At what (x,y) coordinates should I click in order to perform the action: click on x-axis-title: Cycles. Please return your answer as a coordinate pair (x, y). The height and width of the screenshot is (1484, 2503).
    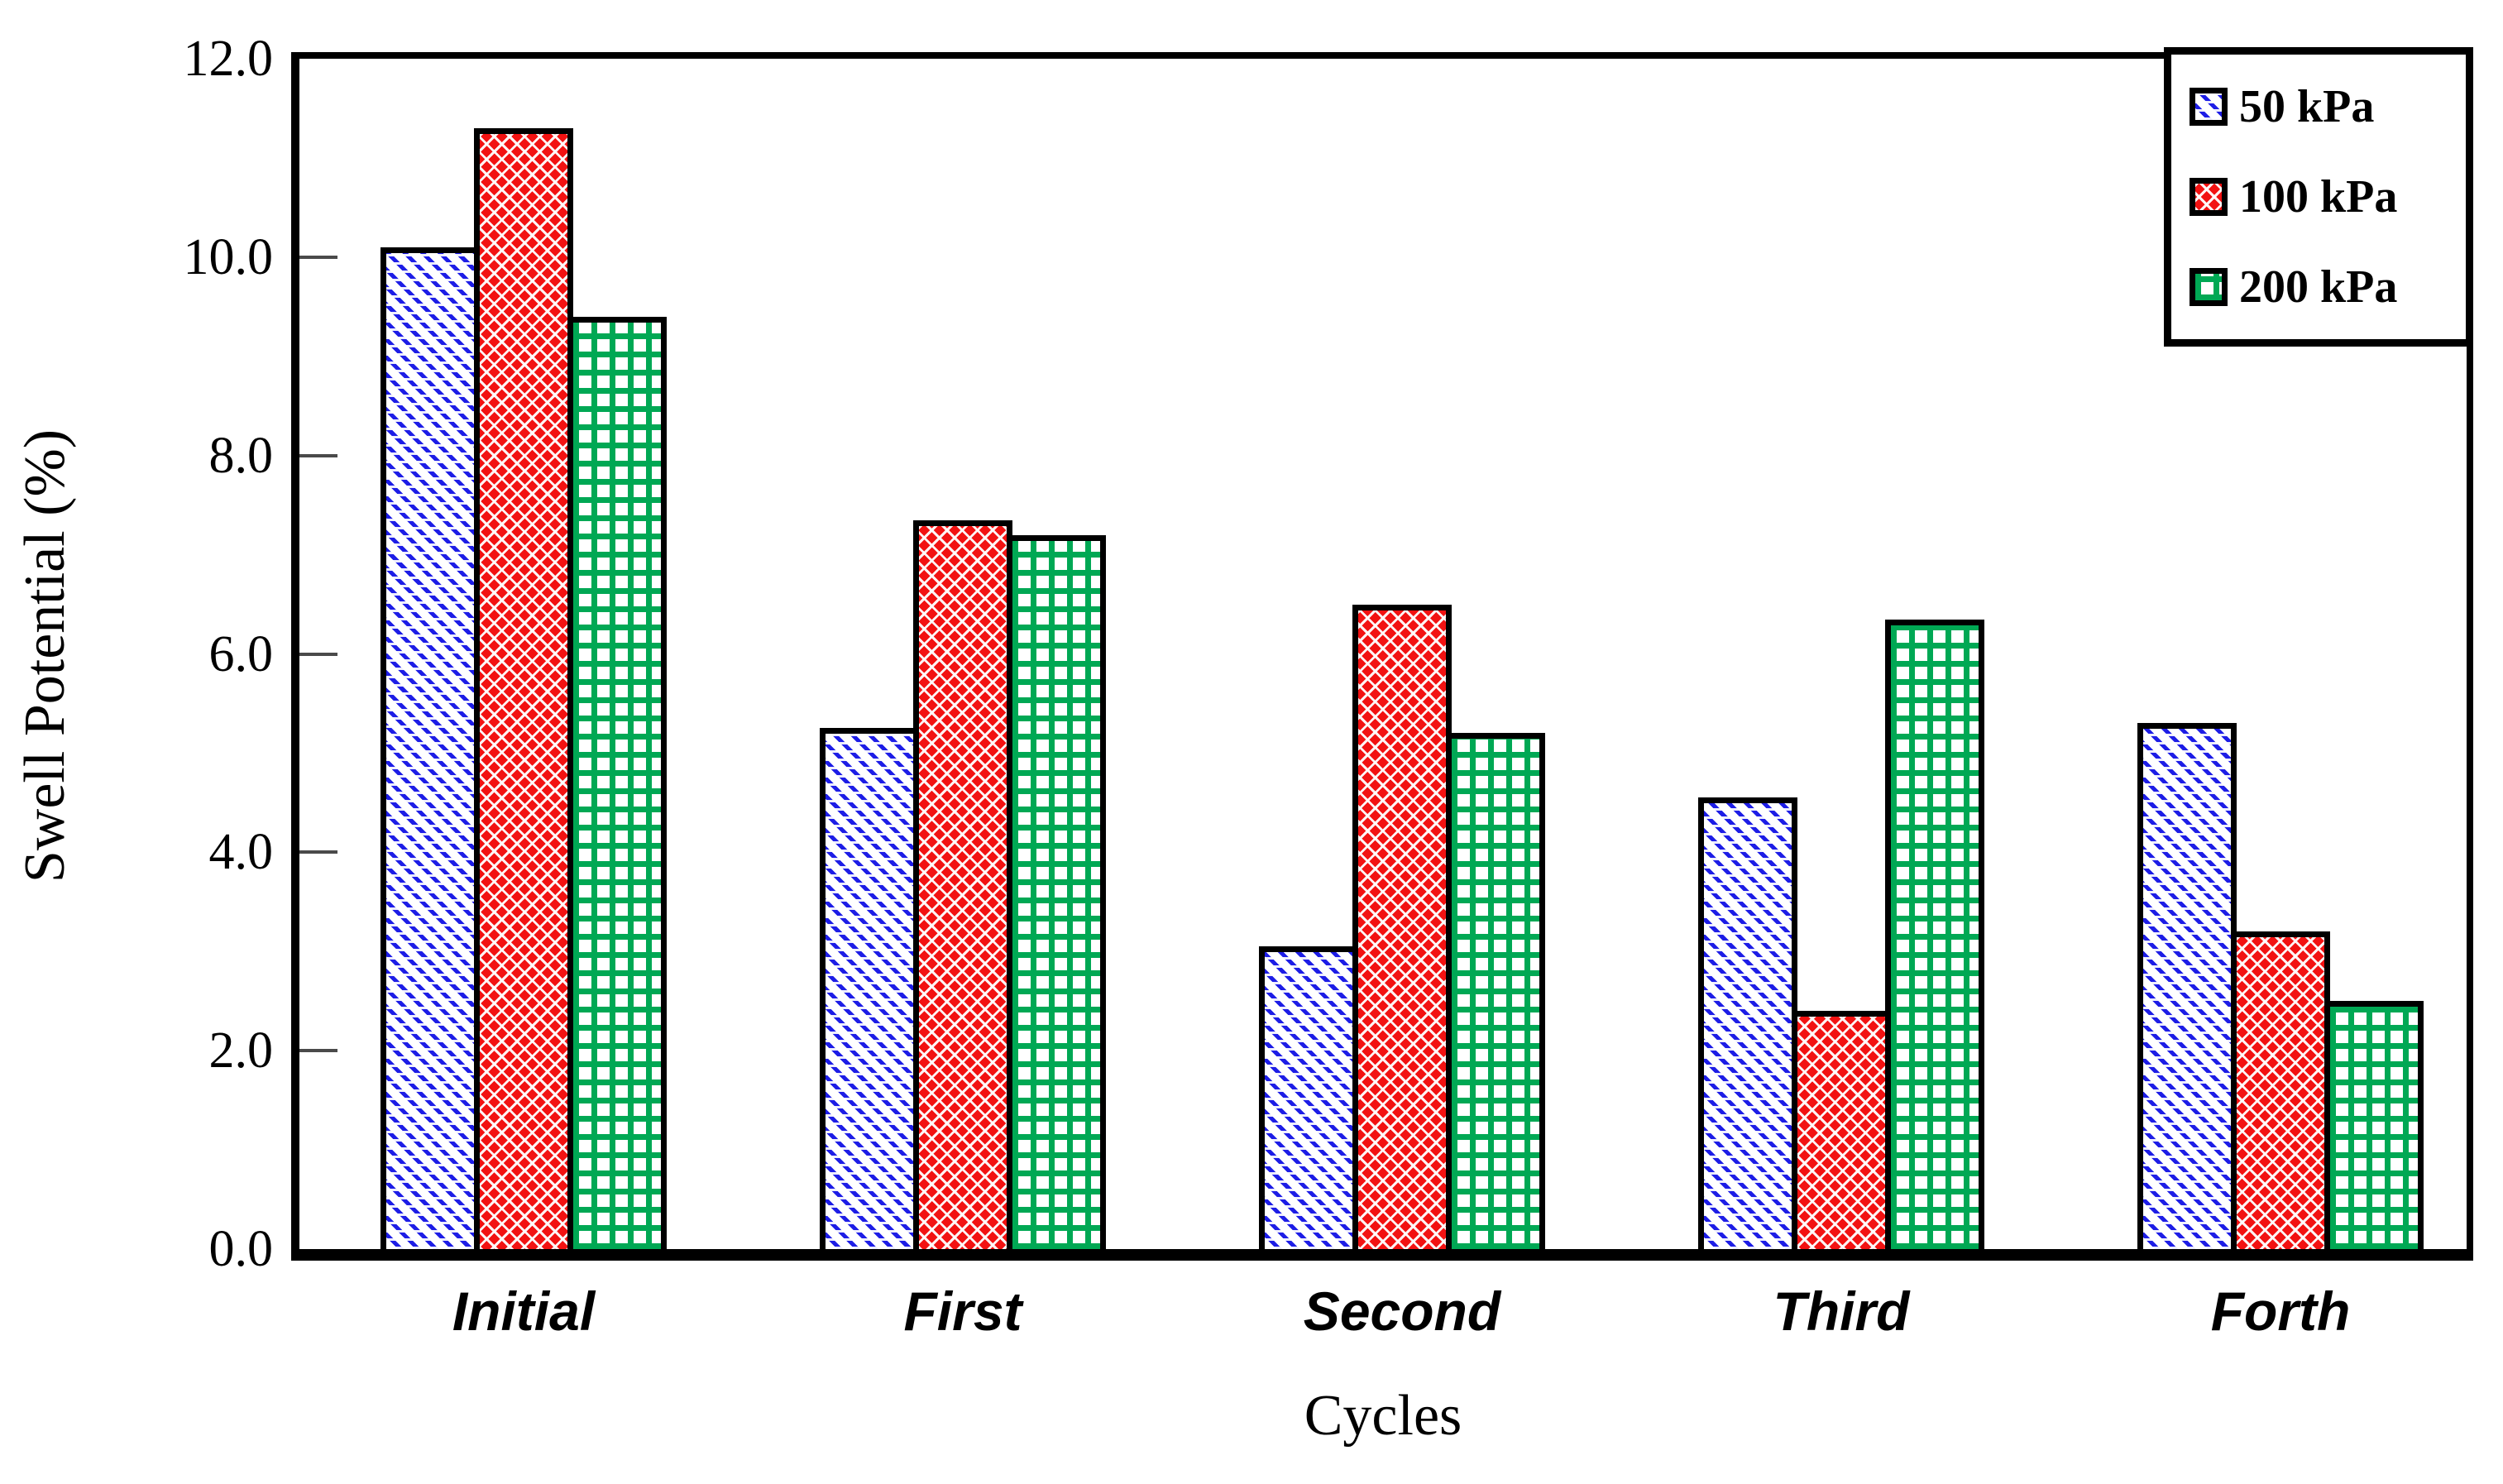
    Looking at the image, I should click on (1383, 1416).